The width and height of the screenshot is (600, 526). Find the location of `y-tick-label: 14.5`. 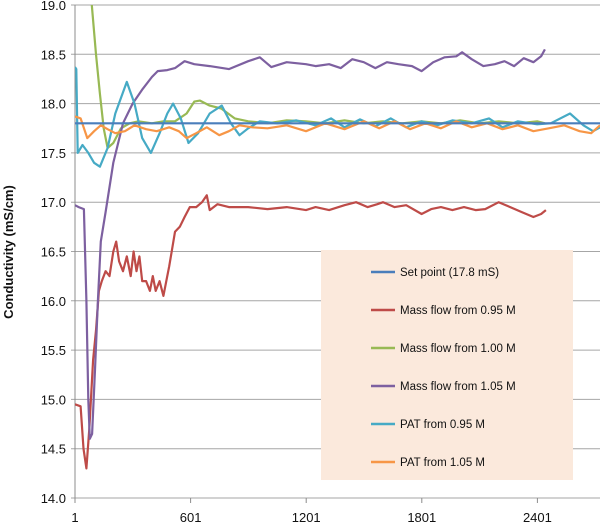

y-tick-label: 14.5 is located at coordinates (53, 449).